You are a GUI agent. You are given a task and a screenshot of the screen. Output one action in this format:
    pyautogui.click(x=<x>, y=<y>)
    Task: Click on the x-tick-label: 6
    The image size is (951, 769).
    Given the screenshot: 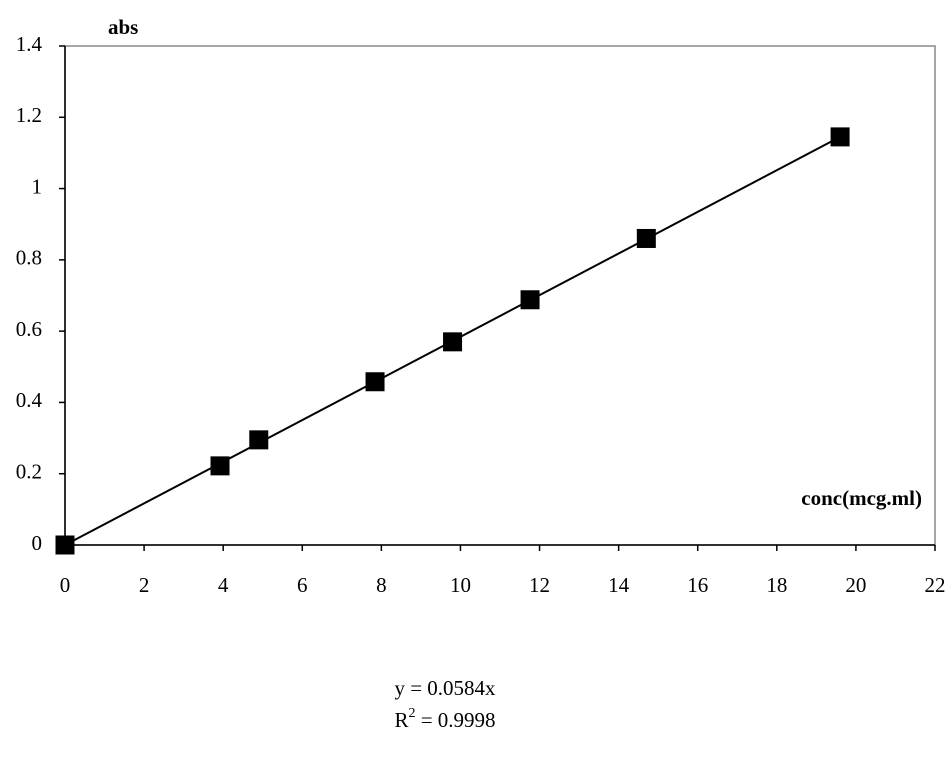 What is the action you would take?
    pyautogui.click(x=302, y=585)
    